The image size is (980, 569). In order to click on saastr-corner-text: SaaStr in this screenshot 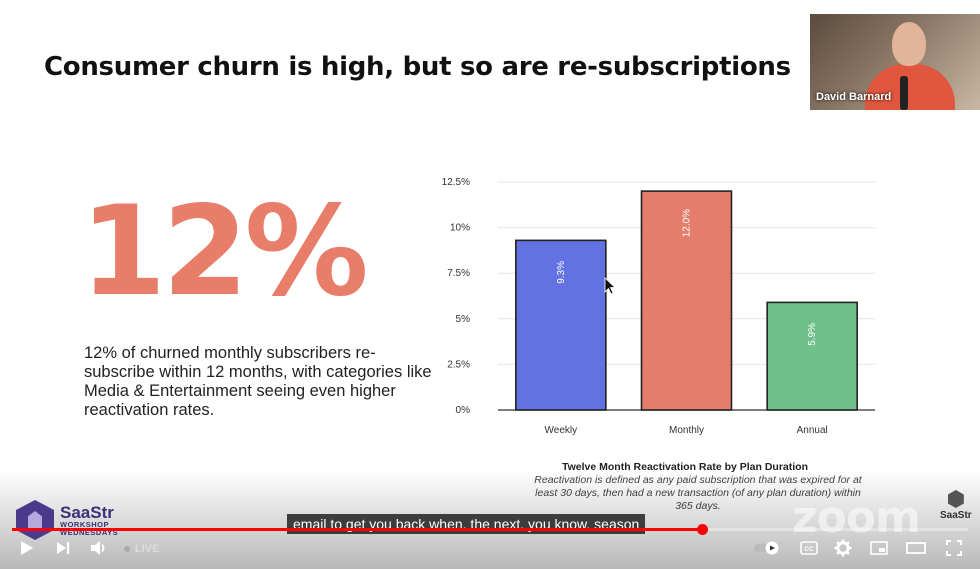, I will do `click(956, 515)`.